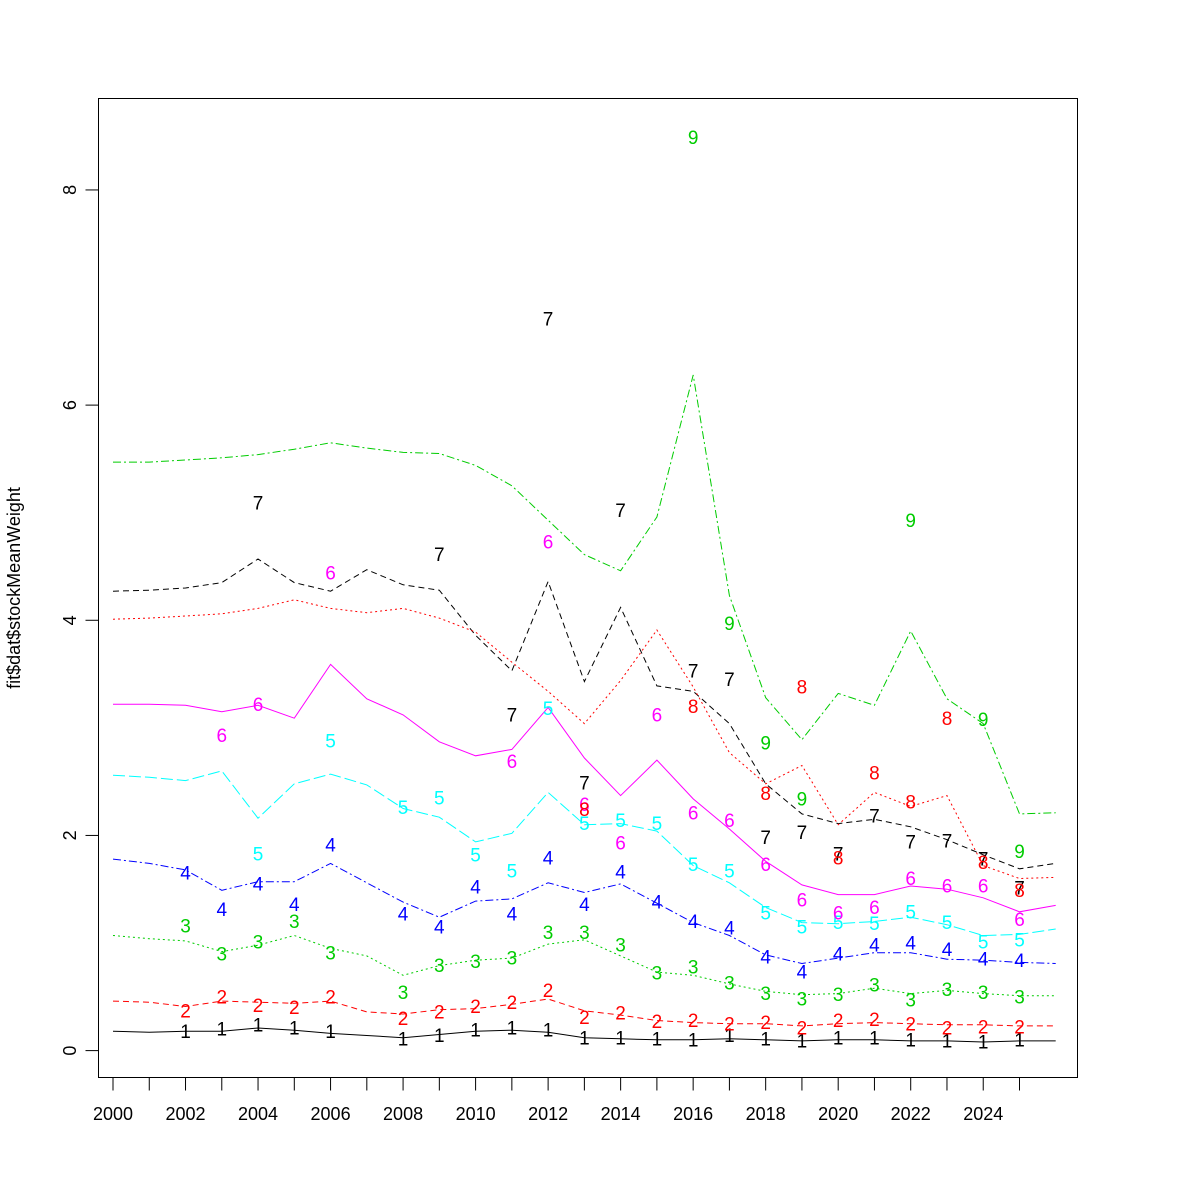 Image resolution: width=1200 pixels, height=1200 pixels. I want to click on x-tick-label: 2010, so click(476, 1114).